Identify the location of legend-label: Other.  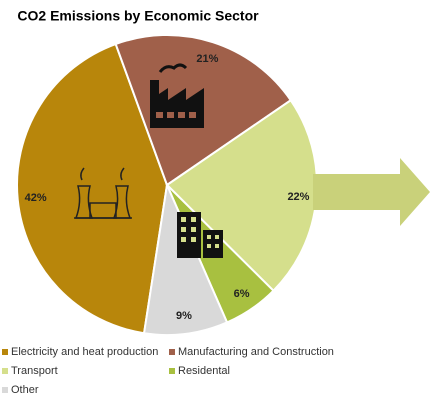
(25, 390).